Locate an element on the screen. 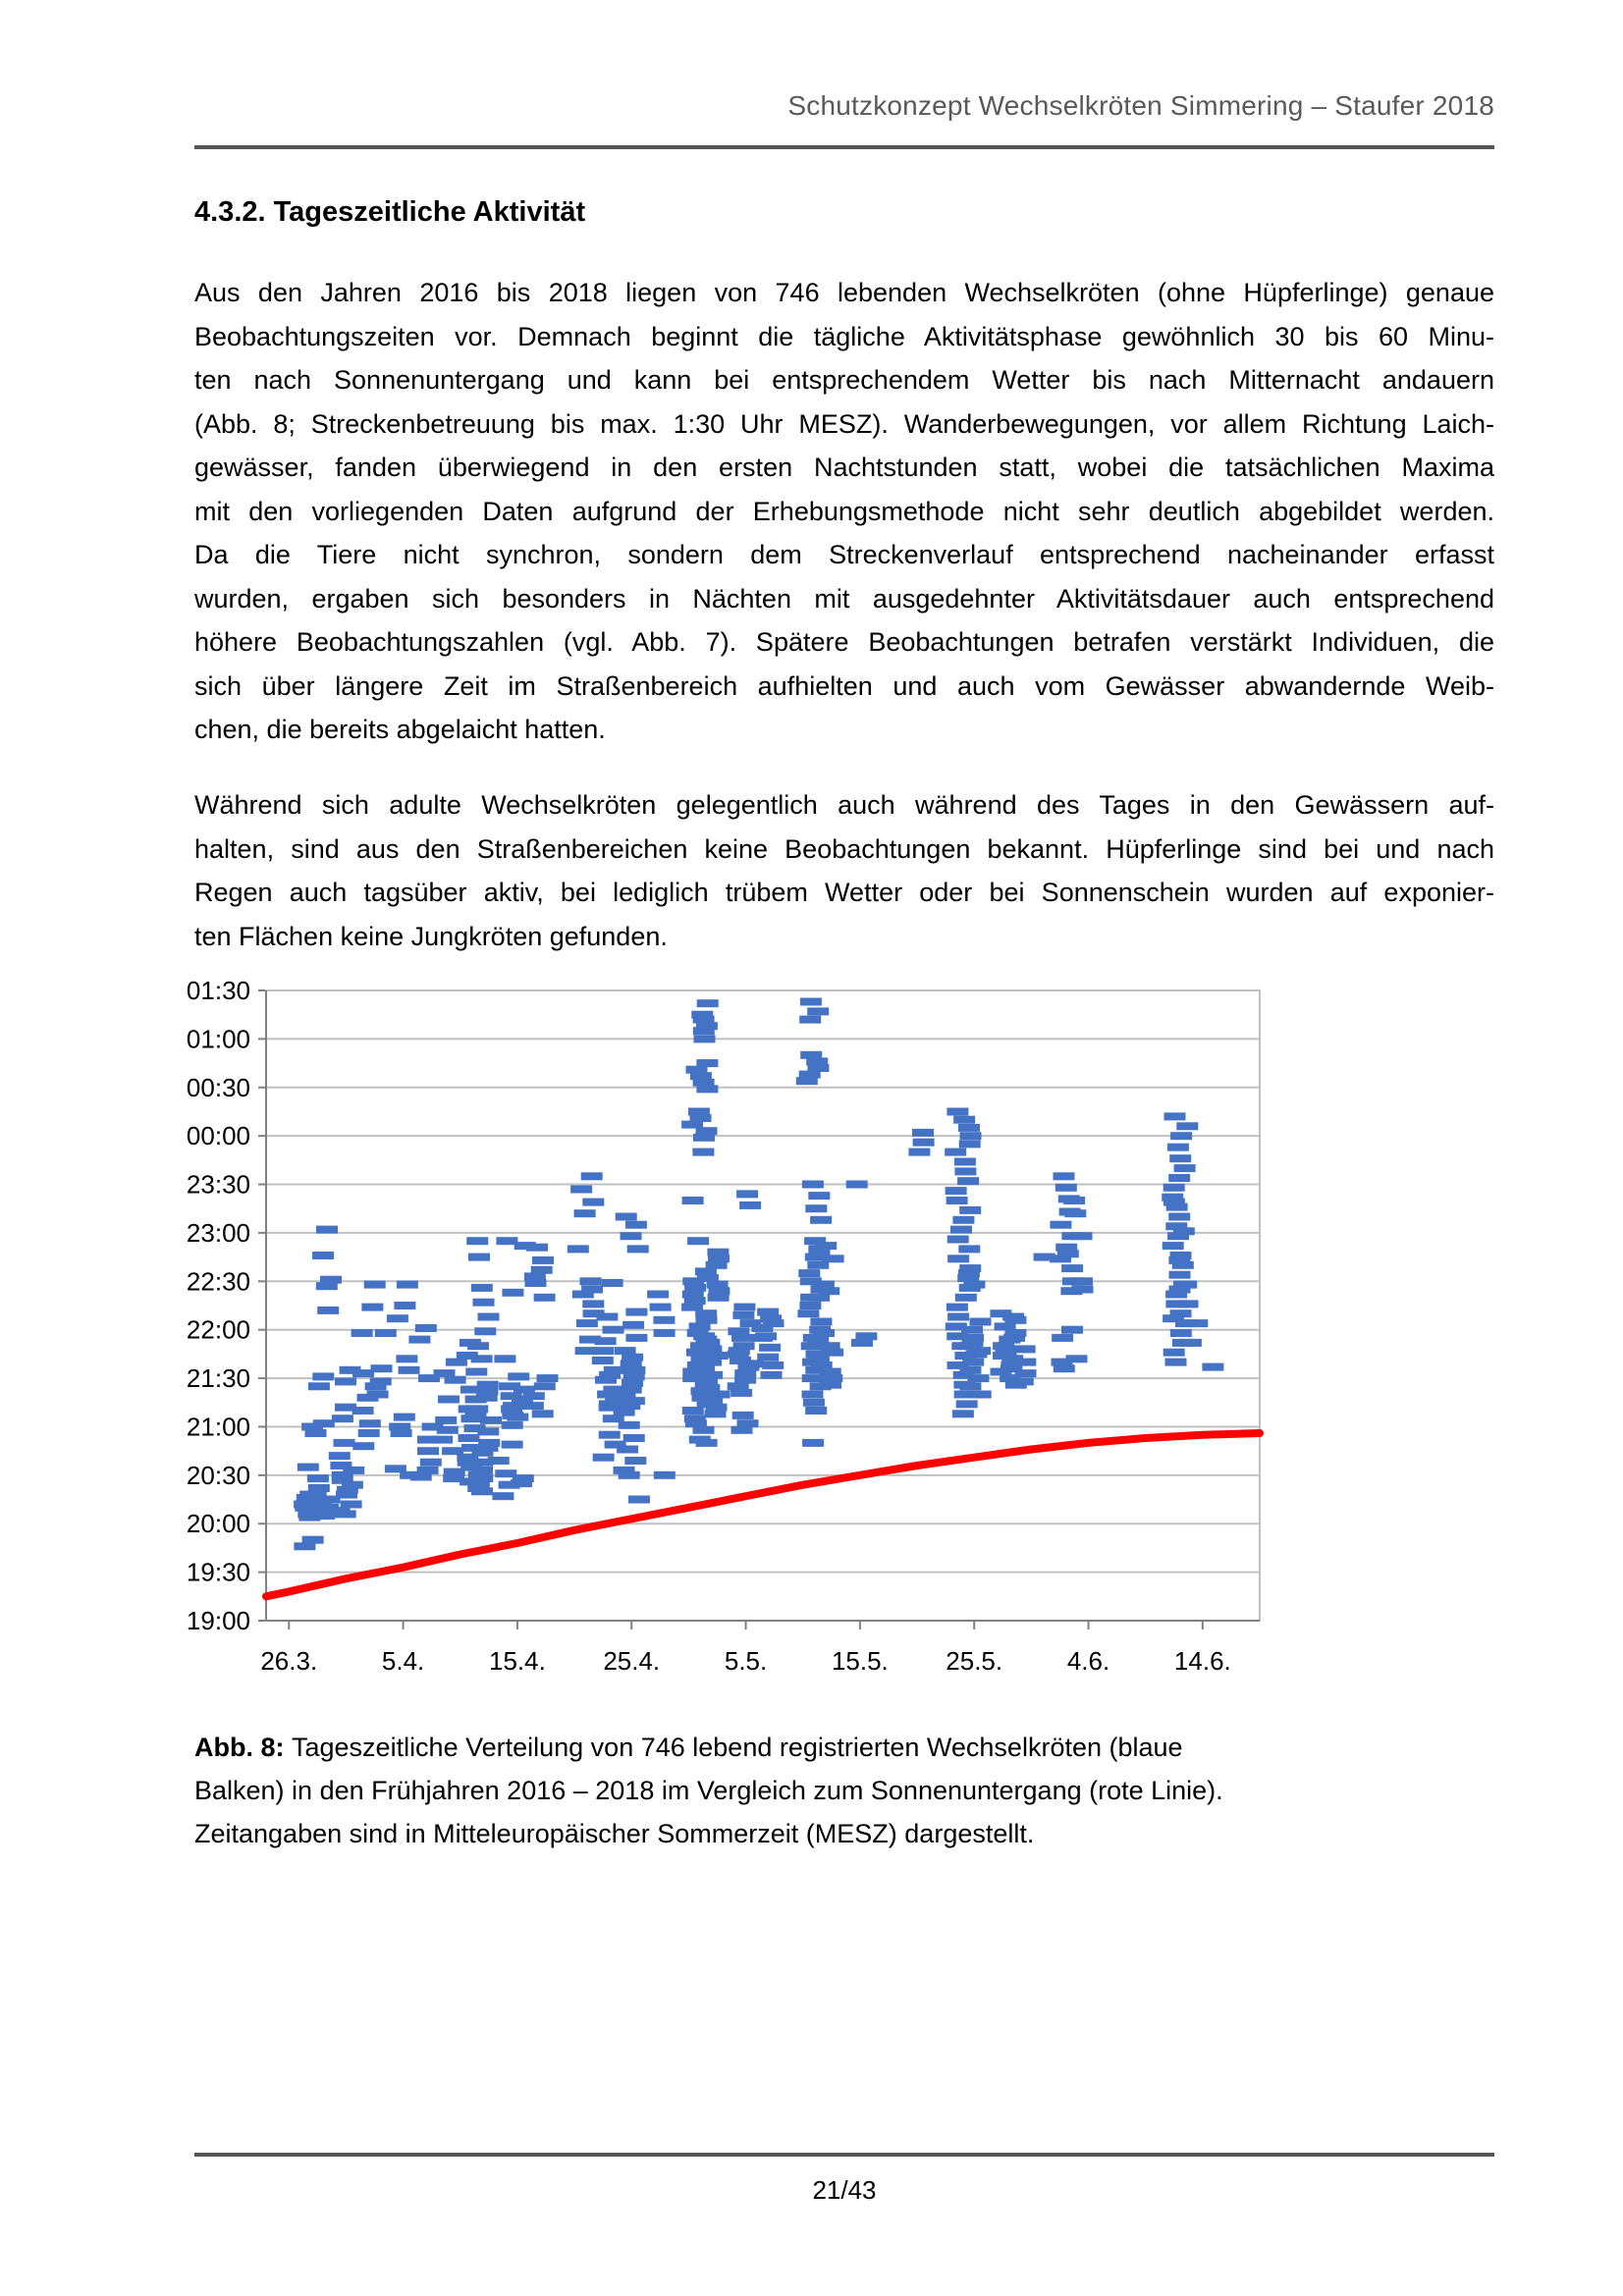  x-tick-label: 14.6. is located at coordinates (1202, 1661).